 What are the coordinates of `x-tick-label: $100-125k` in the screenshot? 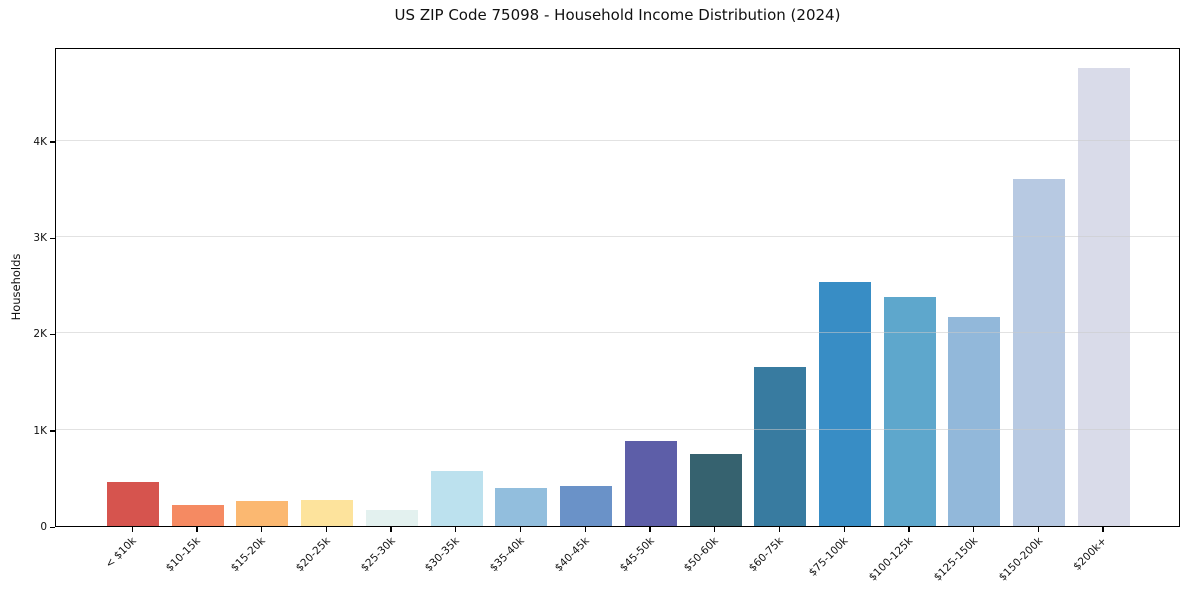 It's located at (891, 559).